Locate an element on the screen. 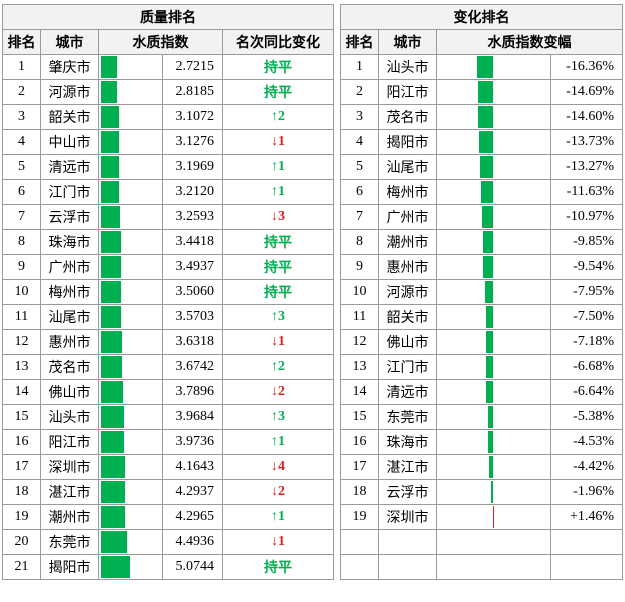 This screenshot has height=602, width=625. table-row: 7 广州市 -10.97% is located at coordinates (481, 217).